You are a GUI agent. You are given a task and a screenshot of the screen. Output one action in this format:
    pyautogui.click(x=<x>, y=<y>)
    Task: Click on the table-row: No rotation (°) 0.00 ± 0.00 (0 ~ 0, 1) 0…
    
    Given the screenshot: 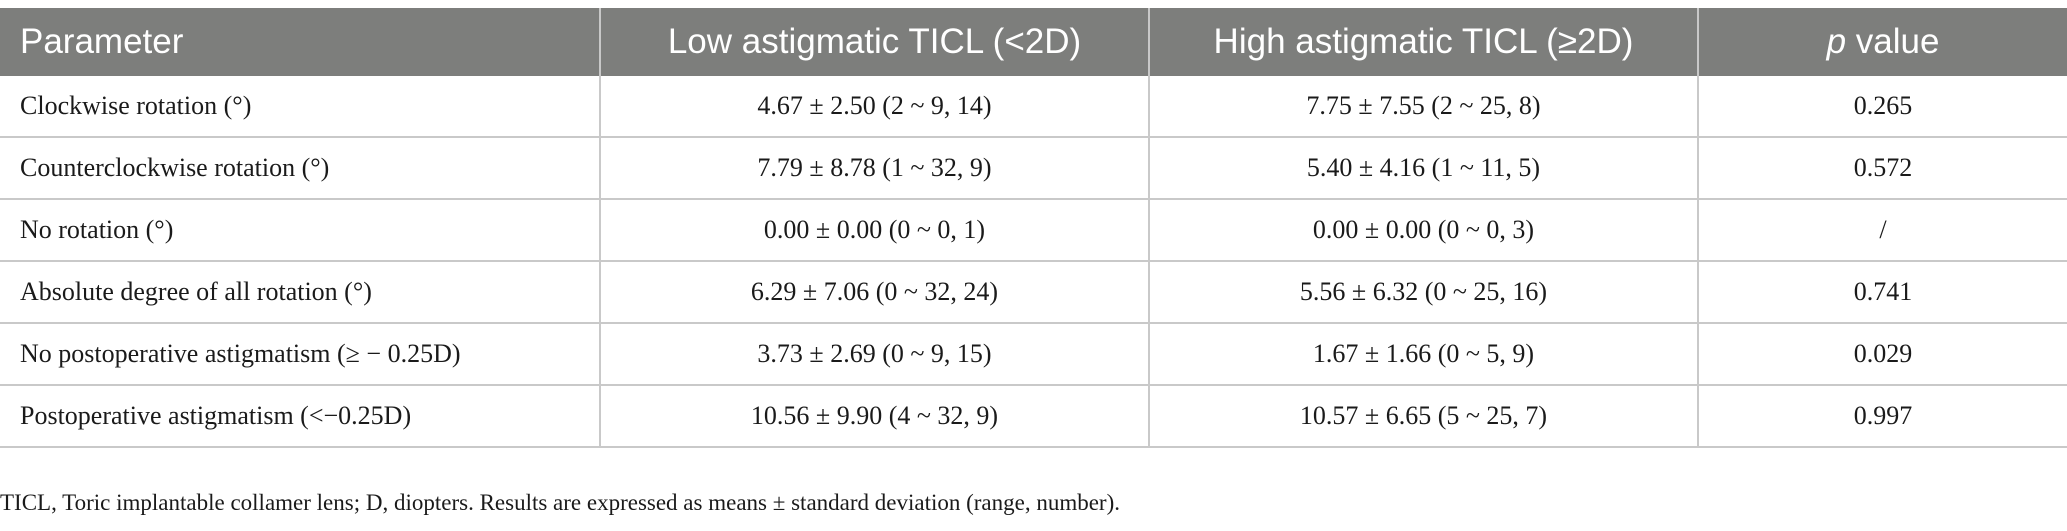 What is the action you would take?
    pyautogui.click(x=1033, y=230)
    